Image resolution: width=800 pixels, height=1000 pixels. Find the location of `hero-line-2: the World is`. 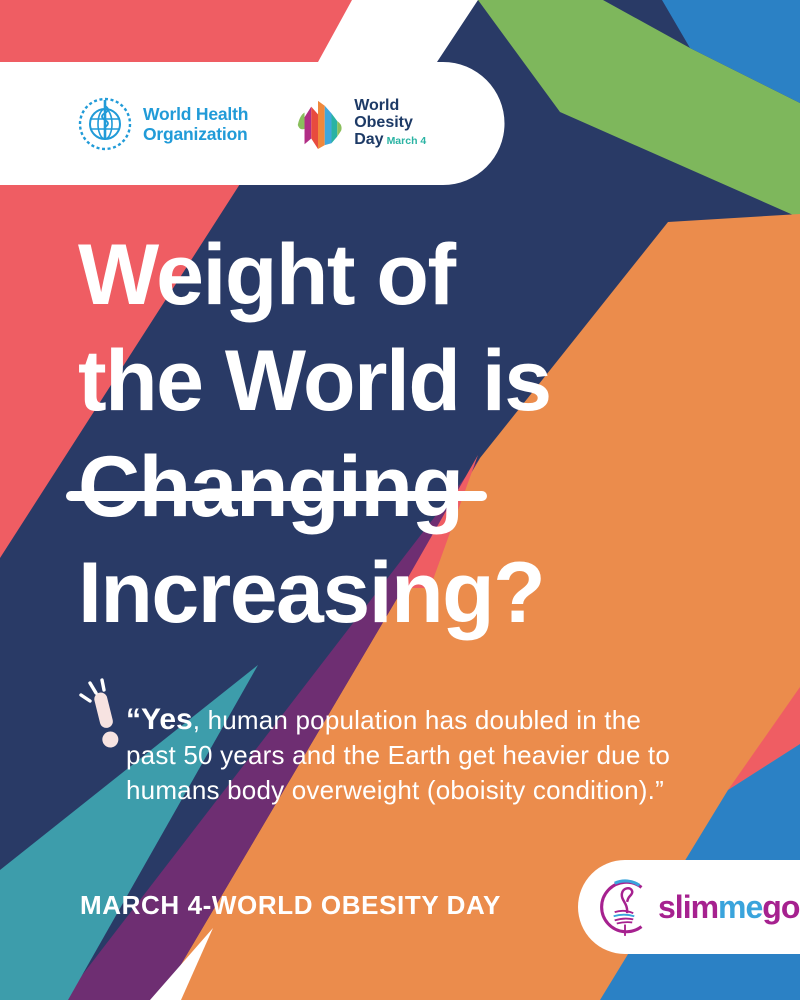

hero-line-2: the World is is located at coordinates (315, 381).